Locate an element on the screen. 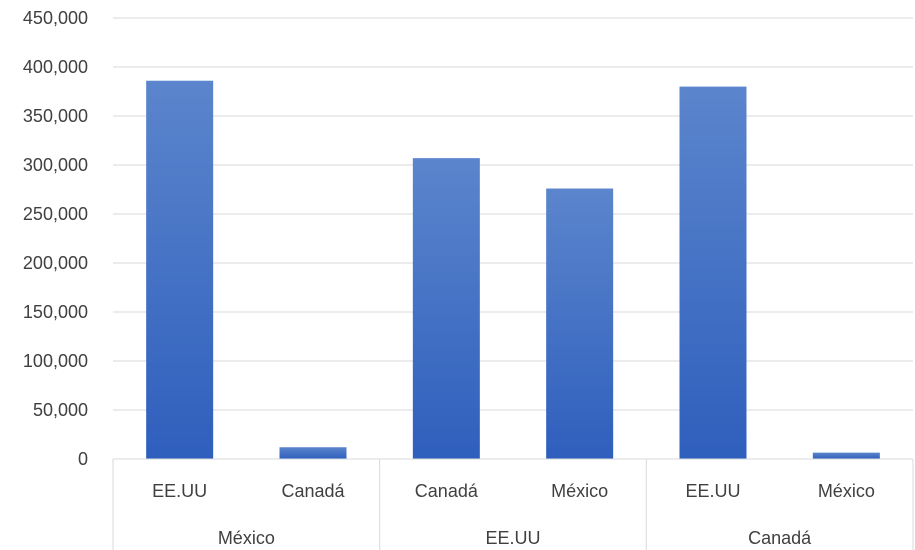 This screenshot has width=915, height=550. y-tick-label: 450,000 is located at coordinates (55, 18).